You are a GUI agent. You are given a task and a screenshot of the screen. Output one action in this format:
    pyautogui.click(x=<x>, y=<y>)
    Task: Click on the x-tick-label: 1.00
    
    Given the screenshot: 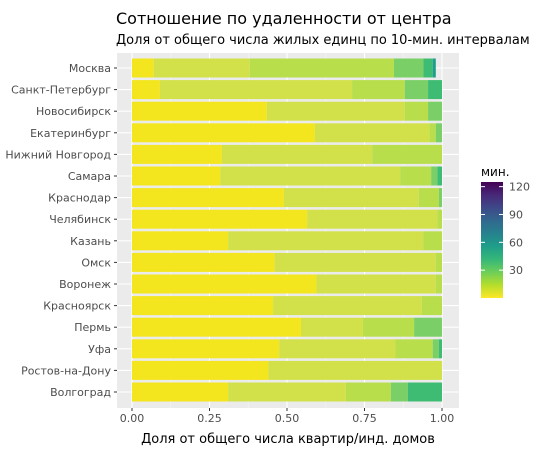 What is the action you would take?
    pyautogui.click(x=442, y=418)
    